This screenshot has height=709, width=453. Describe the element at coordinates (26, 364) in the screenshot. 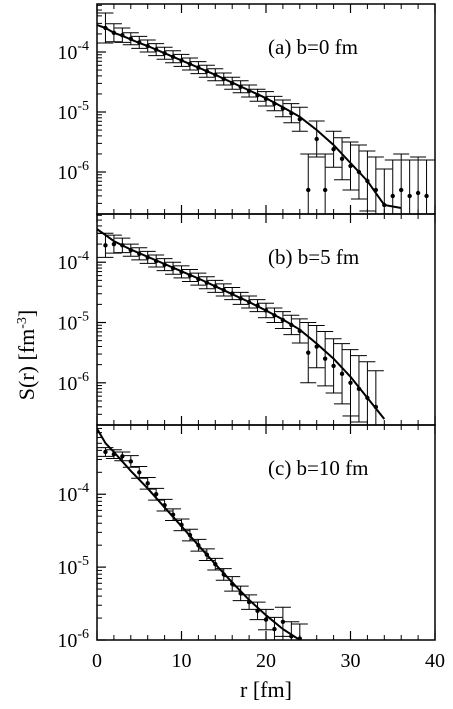

I see `y-axis-label-main: S(r) [fm` at that location.